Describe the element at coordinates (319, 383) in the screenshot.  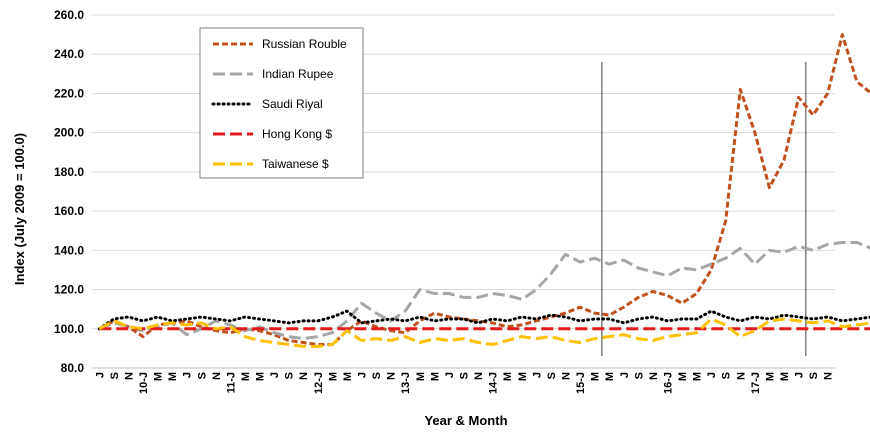
I see `x-tick-label: 12-J` at that location.